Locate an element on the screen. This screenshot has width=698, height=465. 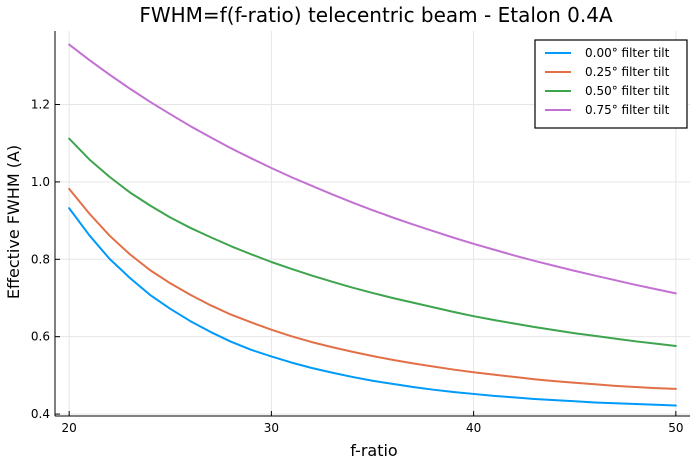
legend-label-2: 0.50° filter tilt is located at coordinates (627, 91).